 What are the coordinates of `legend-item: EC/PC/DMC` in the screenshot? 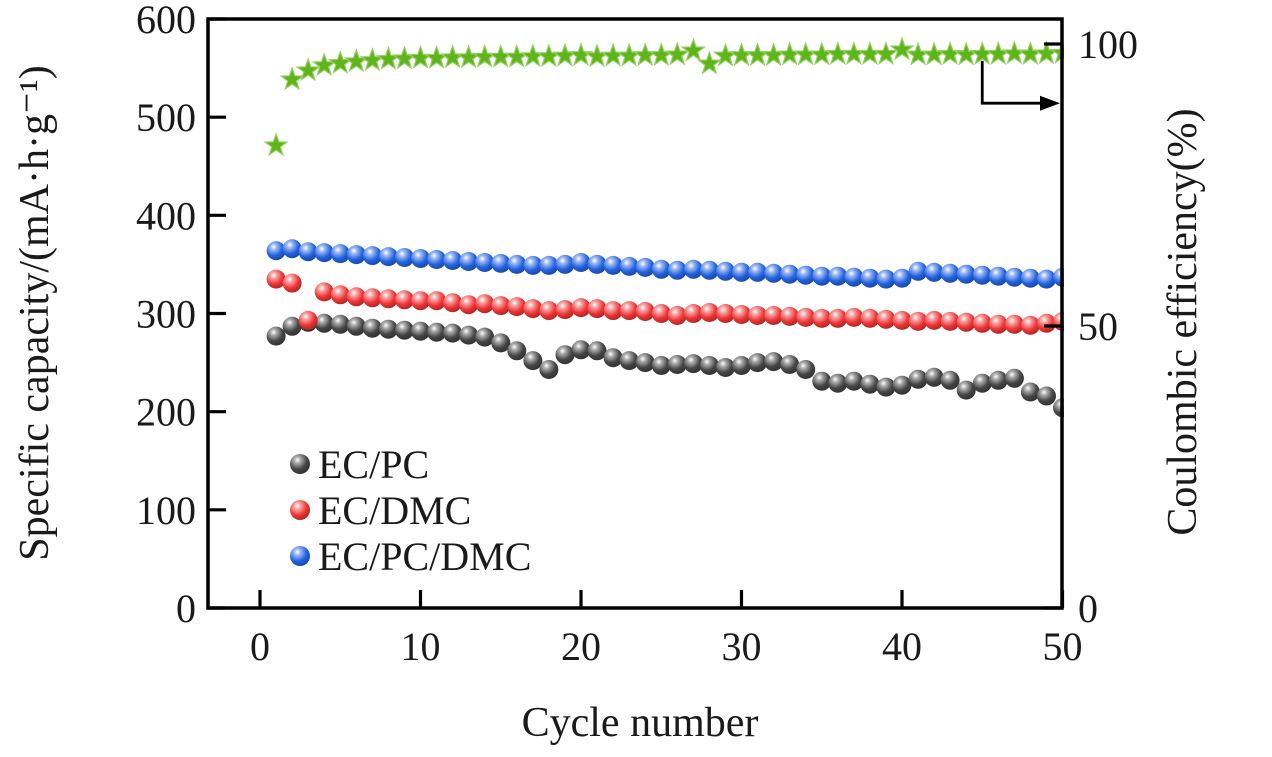 It's located at (410, 556).